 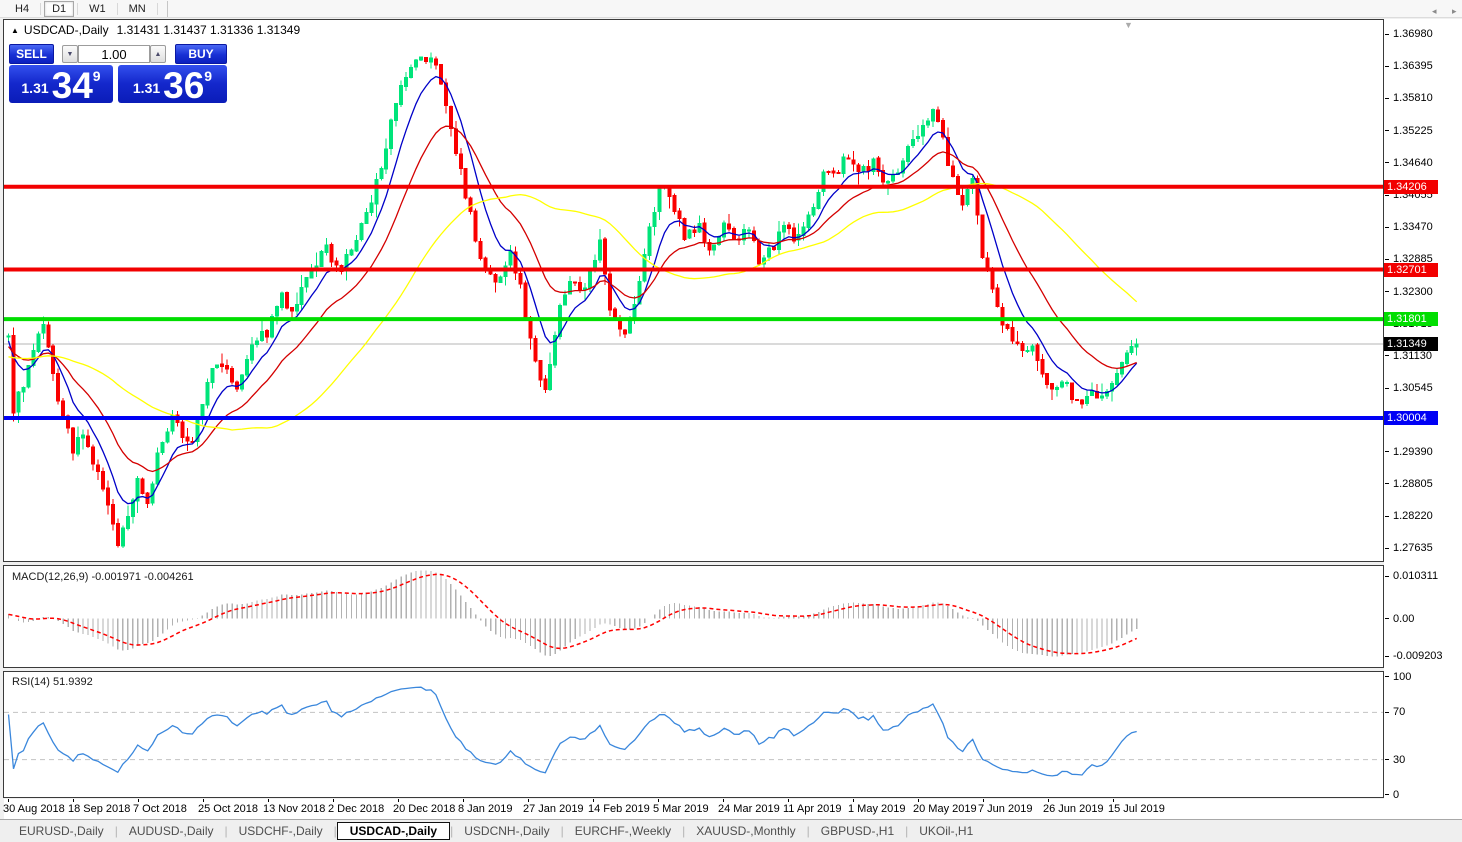 What do you see at coordinates (356, 809) in the screenshot?
I see `date-label: 2 Dec 2018` at bounding box center [356, 809].